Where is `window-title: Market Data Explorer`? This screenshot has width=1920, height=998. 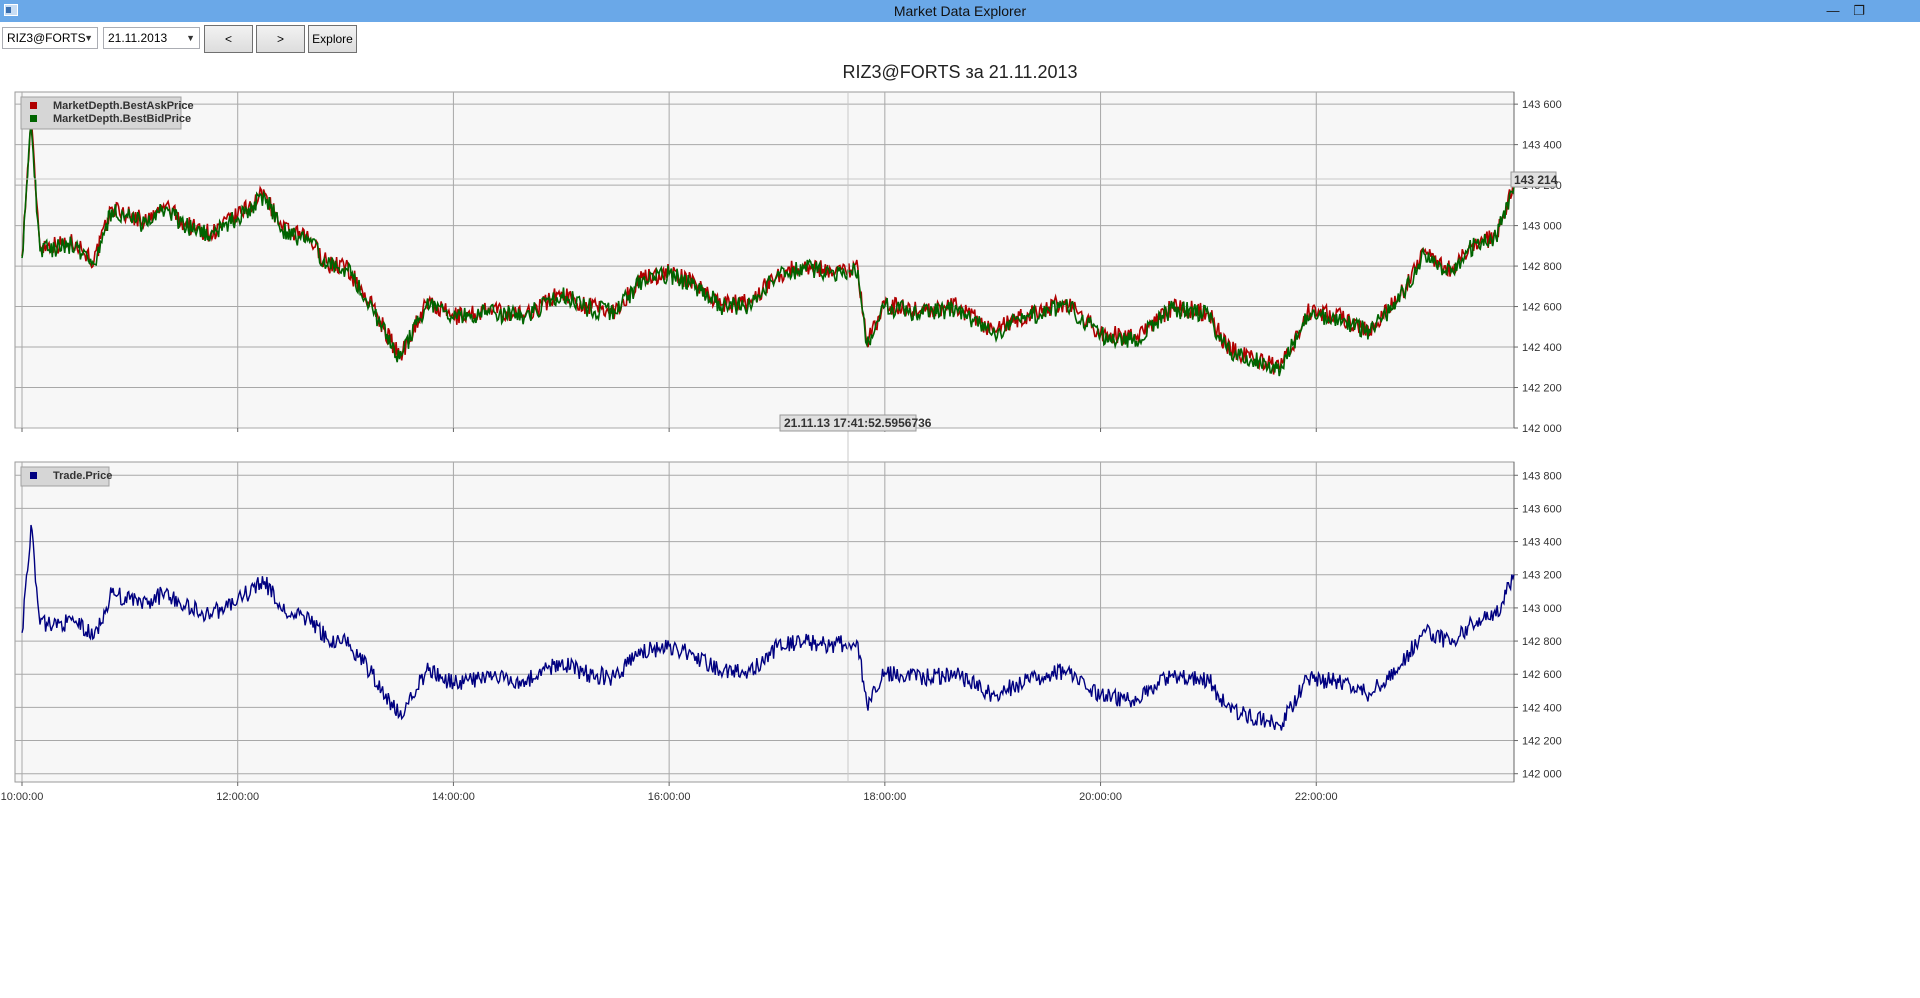 window-title: Market Data Explorer is located at coordinates (960, 11).